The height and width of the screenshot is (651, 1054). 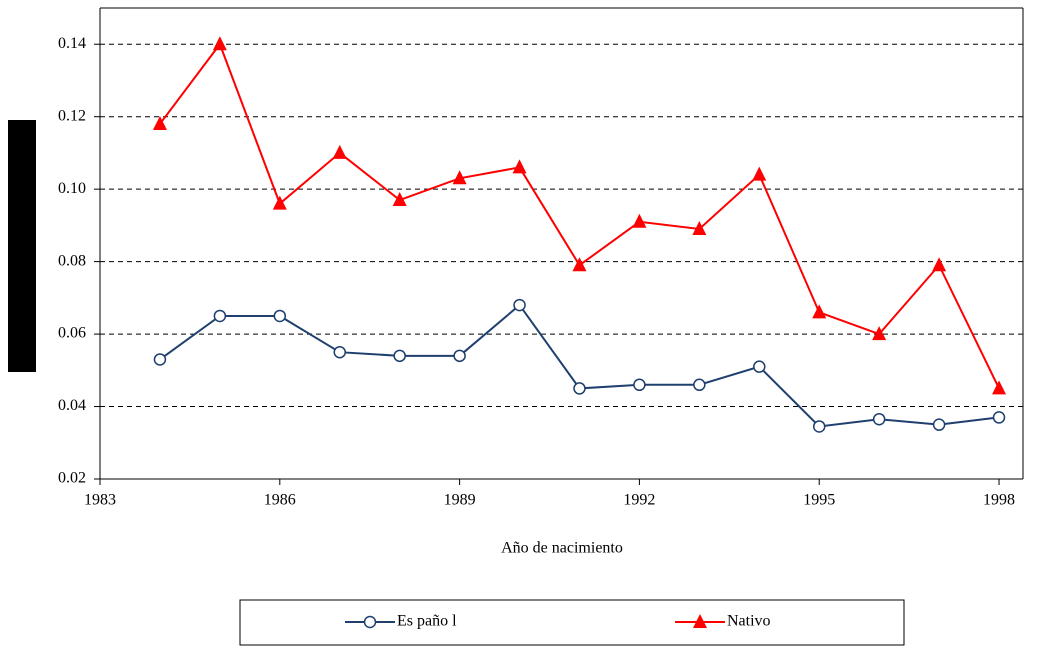 I want to click on x-tick-label: 1983, so click(x=100, y=500).